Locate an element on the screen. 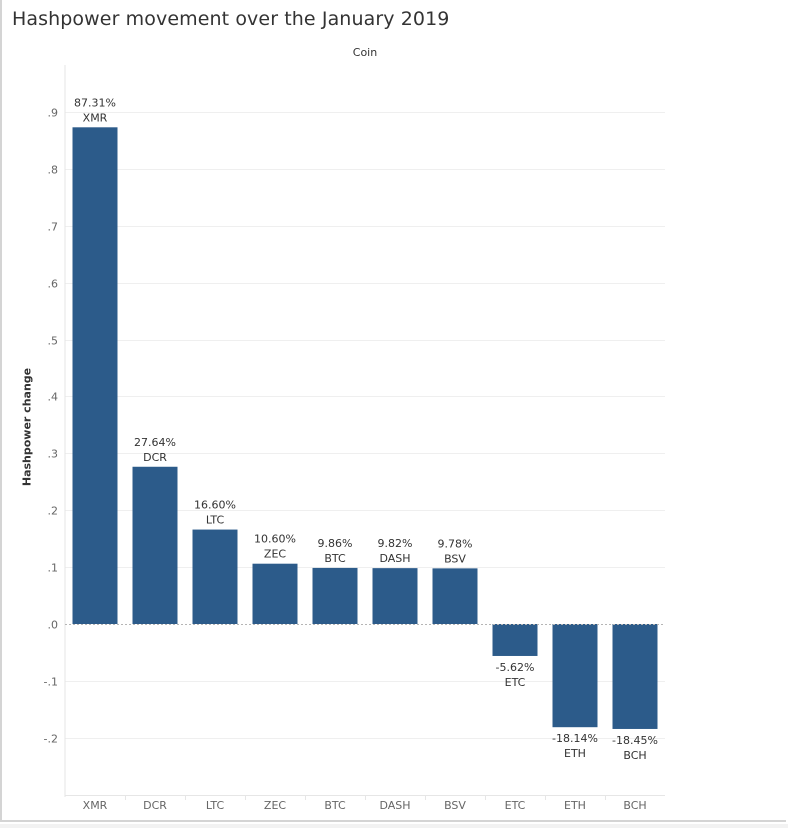 The width and height of the screenshot is (788, 828). data-label-category: BCH is located at coordinates (634, 755).